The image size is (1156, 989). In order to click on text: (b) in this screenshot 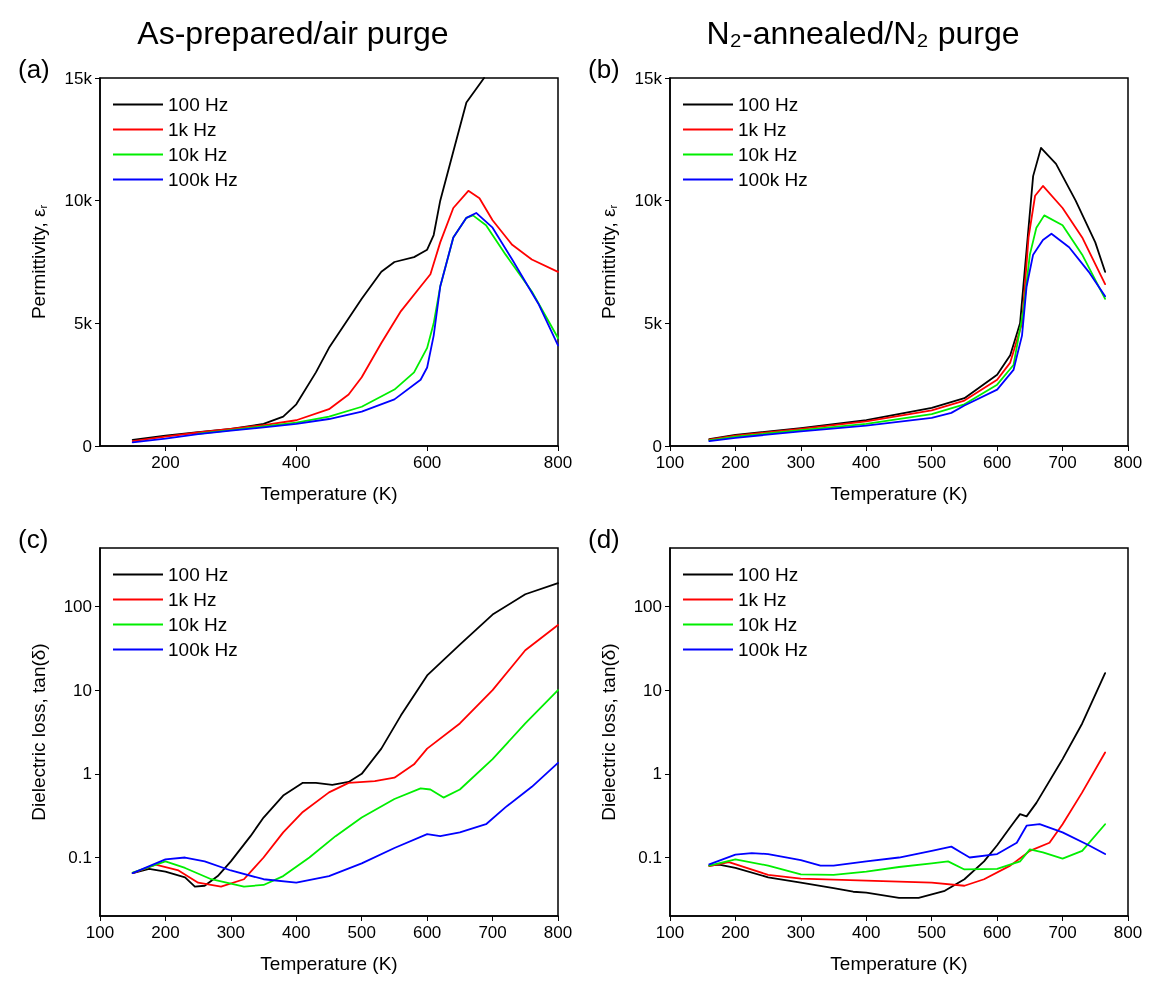, I will do `click(604, 69)`.